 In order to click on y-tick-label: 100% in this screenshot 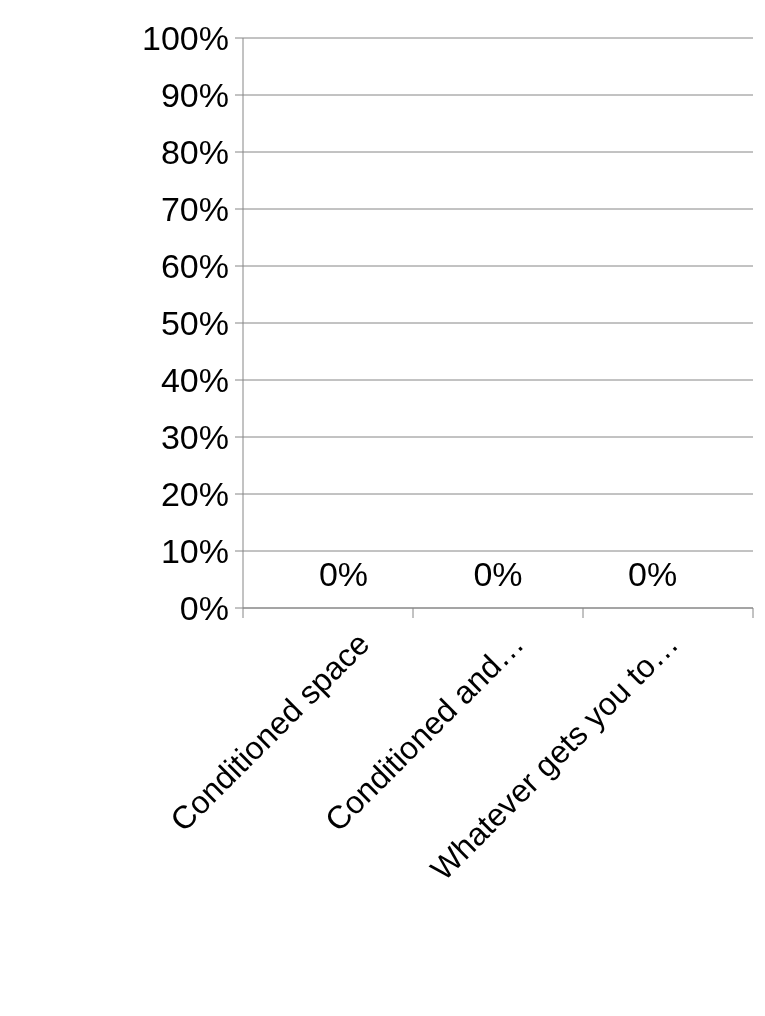, I will do `click(185, 37)`.